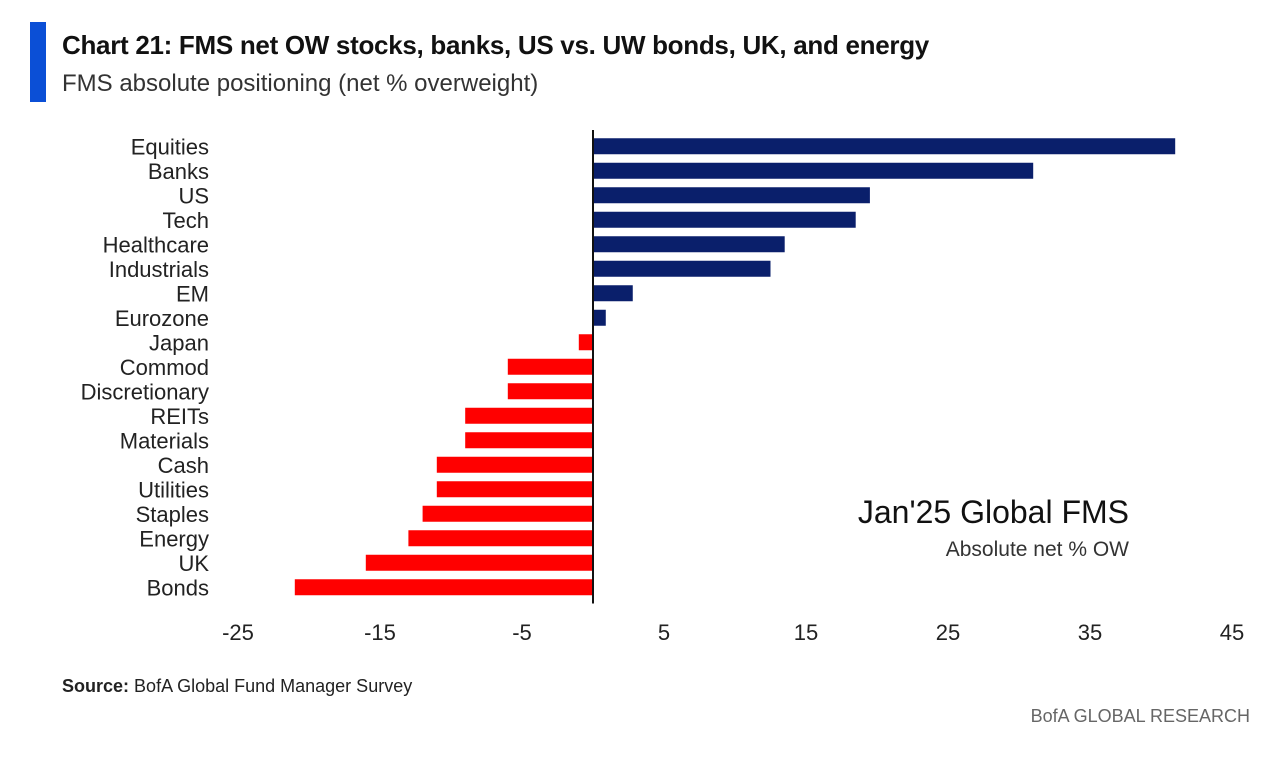  I want to click on x-tick-label: 25, so click(948, 632).